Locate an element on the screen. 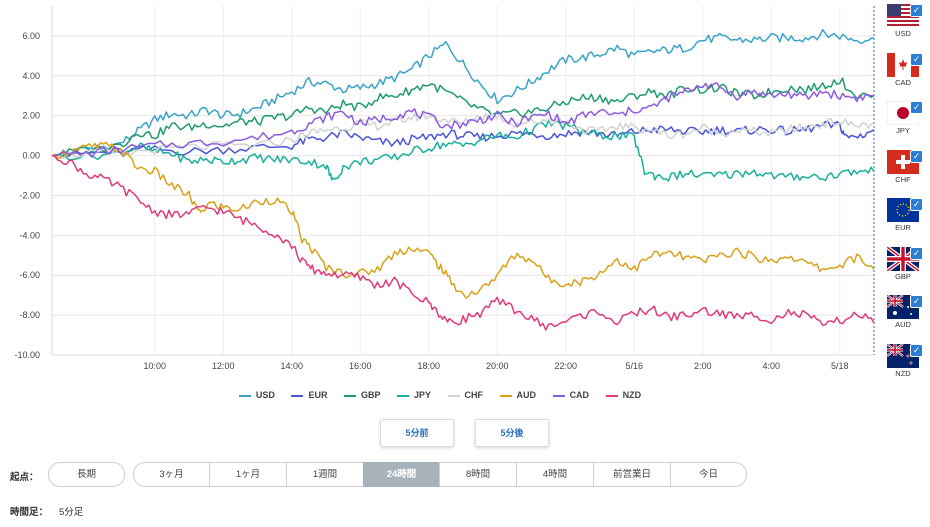  flag-nzd: ✓ NZD is located at coordinates (903, 368).